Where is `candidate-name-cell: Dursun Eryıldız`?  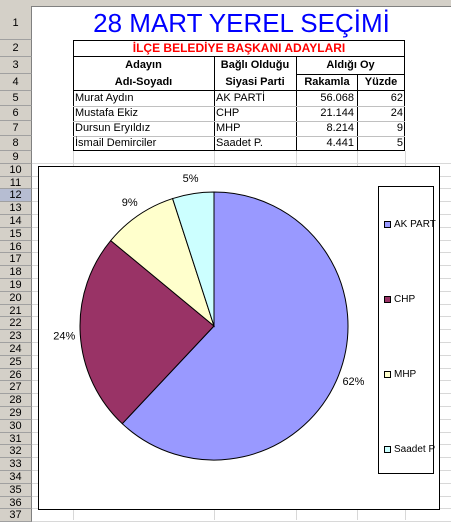 candidate-name-cell: Dursun Eryıldız is located at coordinates (113, 128).